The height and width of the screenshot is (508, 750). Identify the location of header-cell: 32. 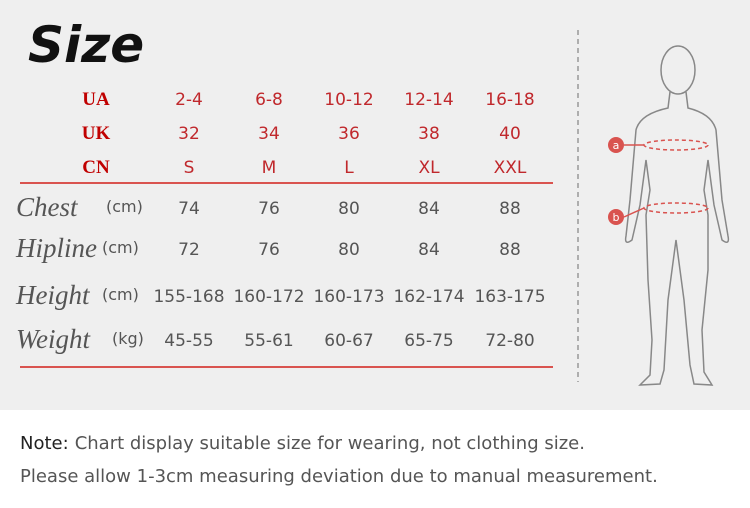
(189, 134).